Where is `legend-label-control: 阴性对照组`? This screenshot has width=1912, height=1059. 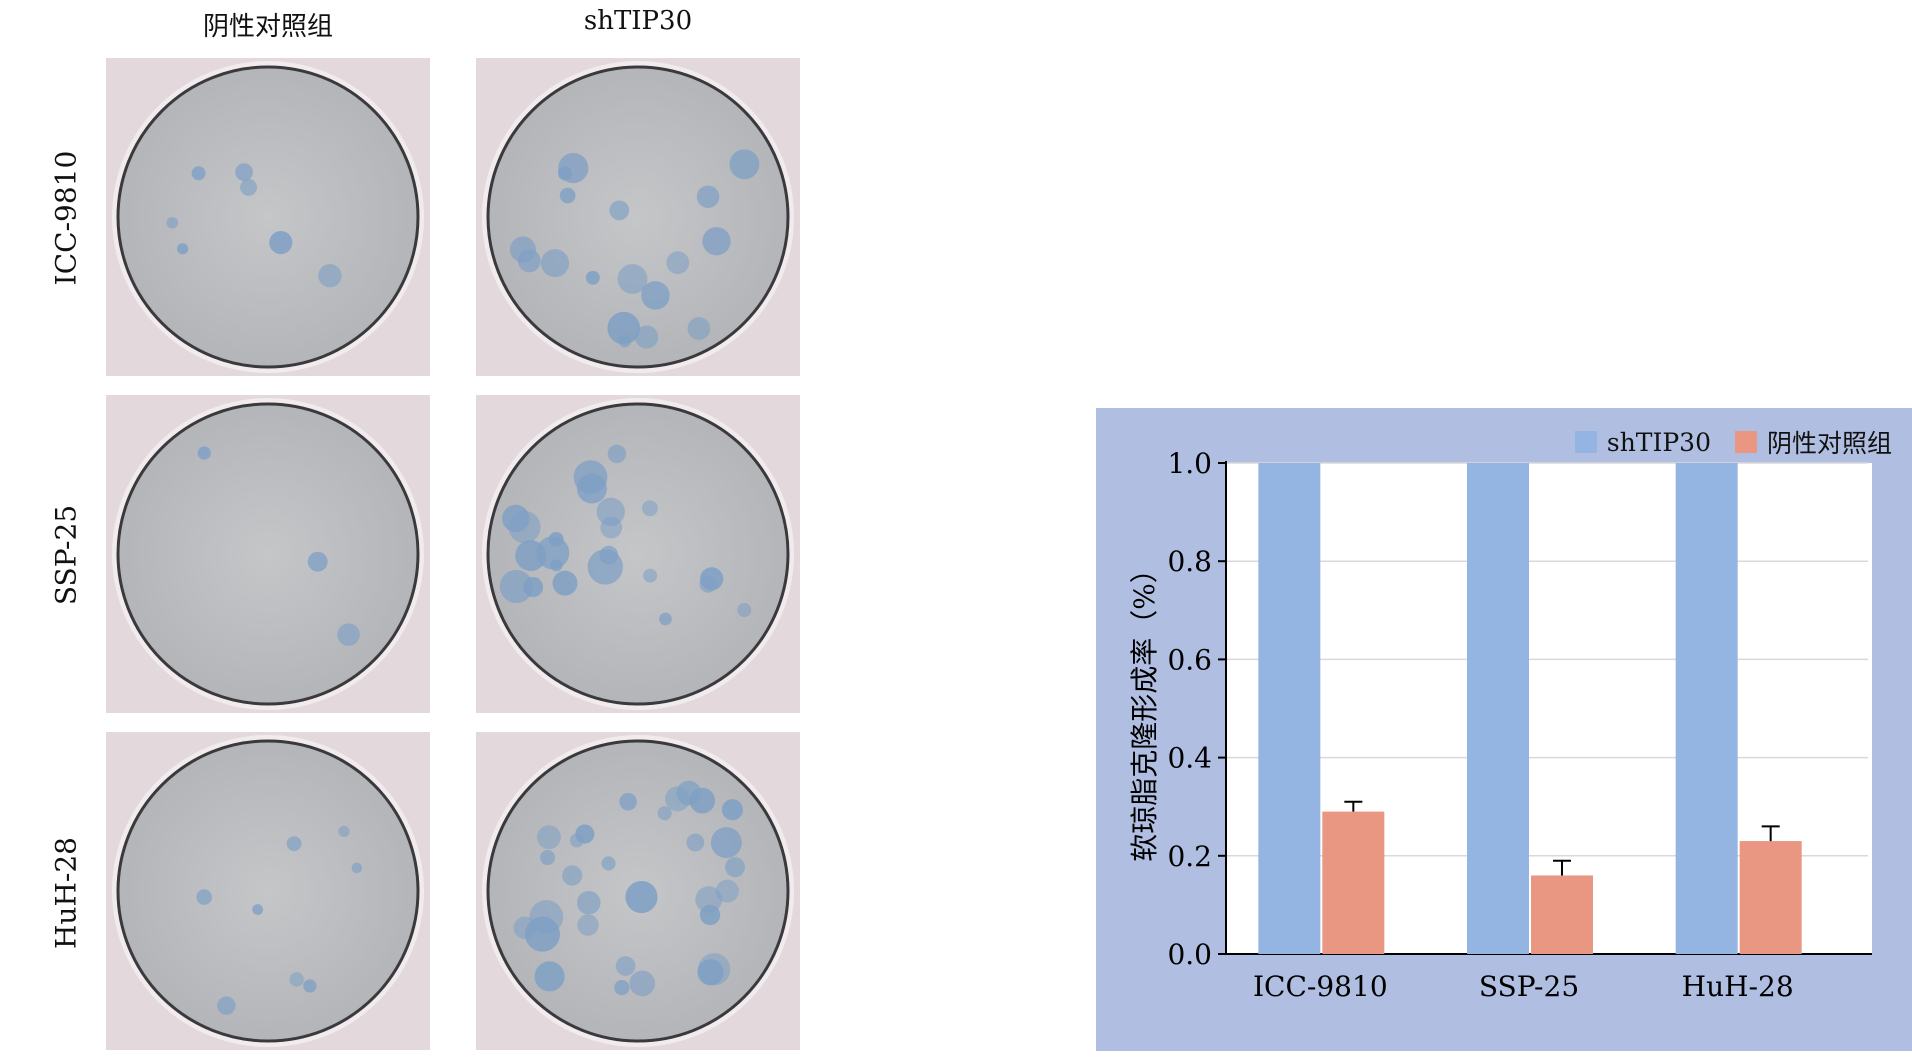
legend-label-control: 阴性对照组 is located at coordinates (1829, 443).